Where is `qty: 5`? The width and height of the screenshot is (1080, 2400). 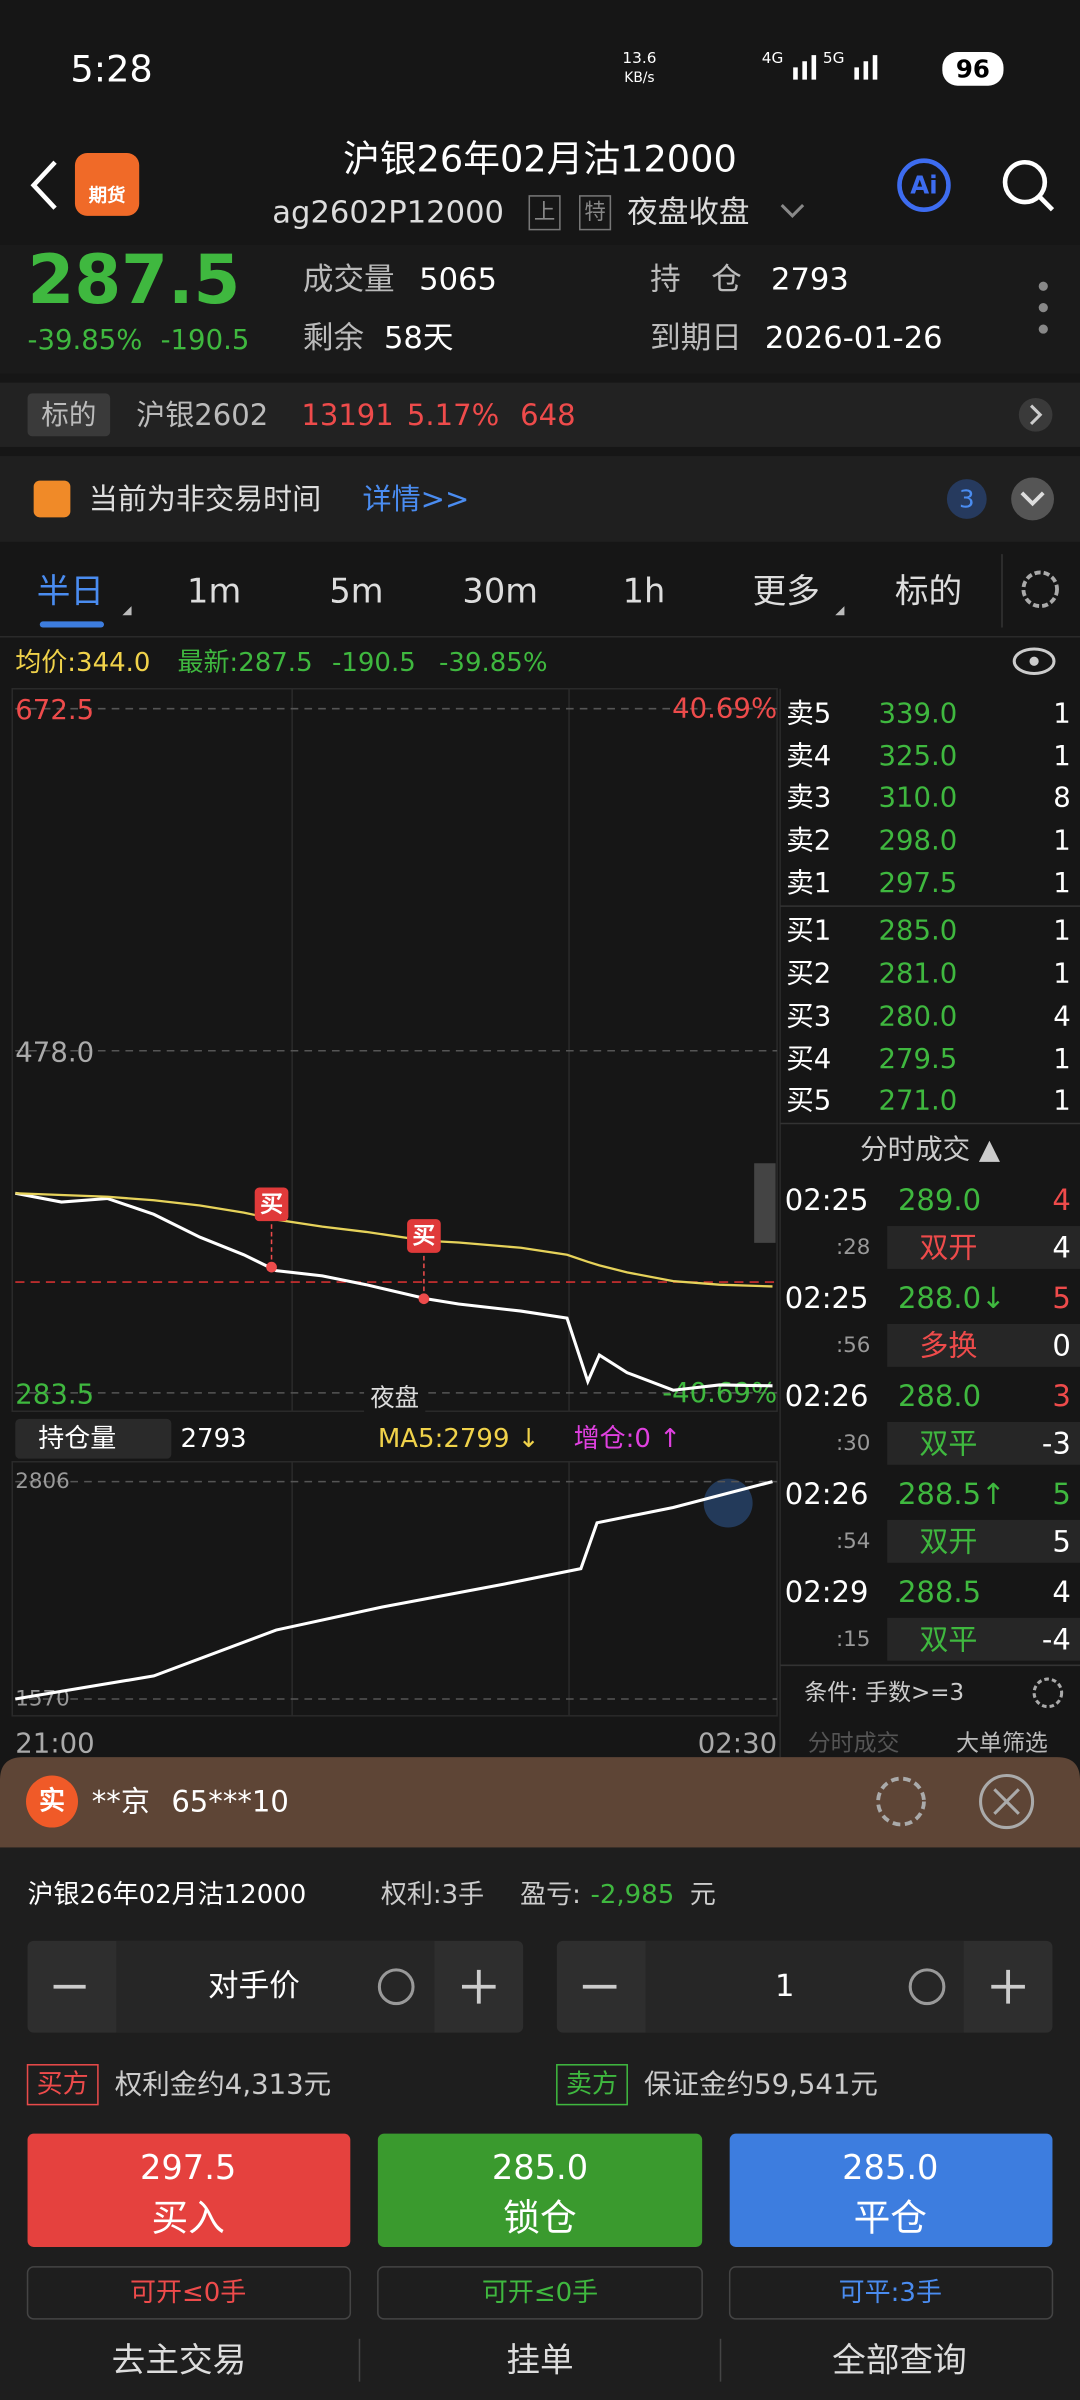
qty: 5 is located at coordinates (1061, 1298).